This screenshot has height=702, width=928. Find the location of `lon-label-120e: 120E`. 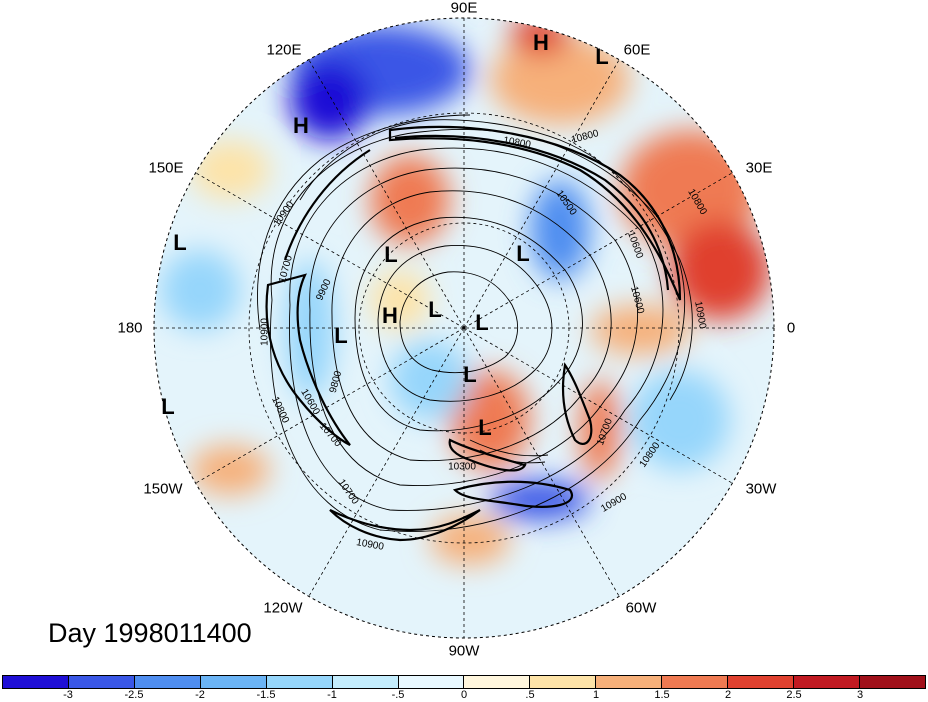

lon-label-120e: 120E is located at coordinates (284, 50).